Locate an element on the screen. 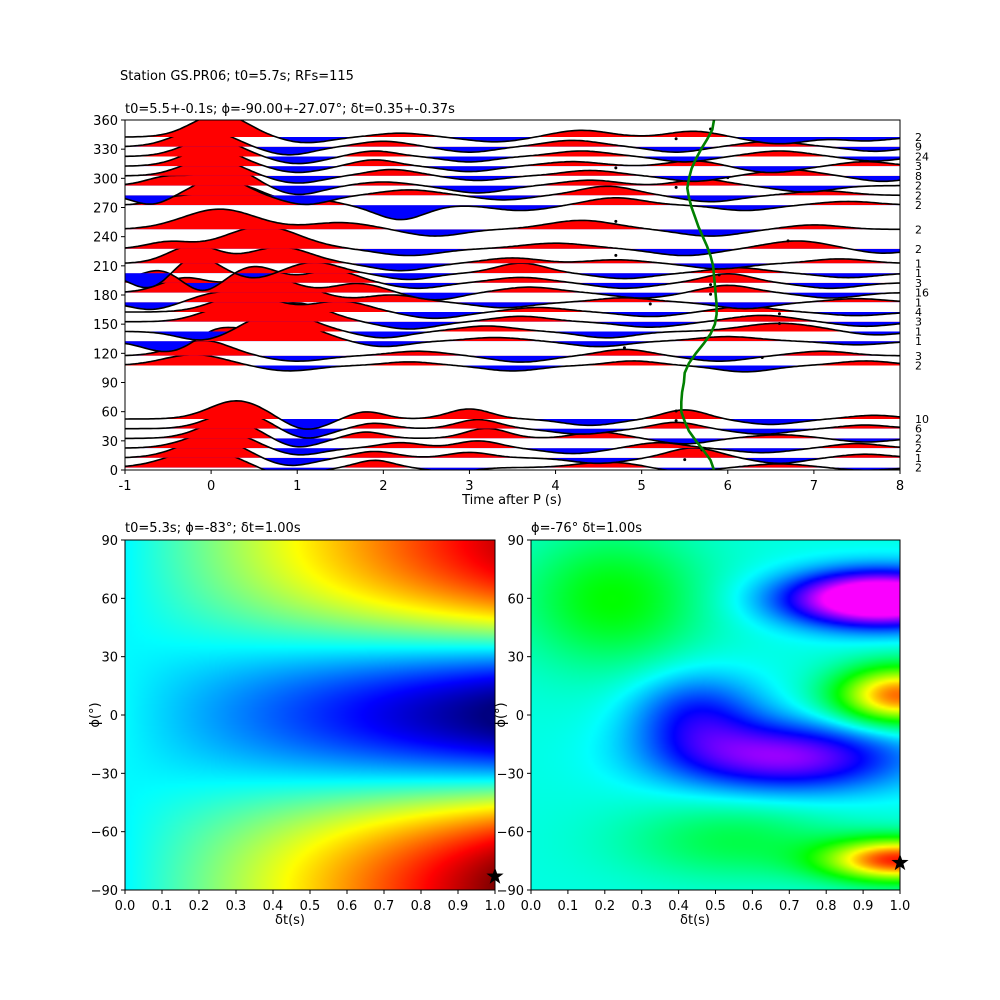 This screenshot has height=1000, width=1000. x-tick-label: -1 is located at coordinates (125, 486).